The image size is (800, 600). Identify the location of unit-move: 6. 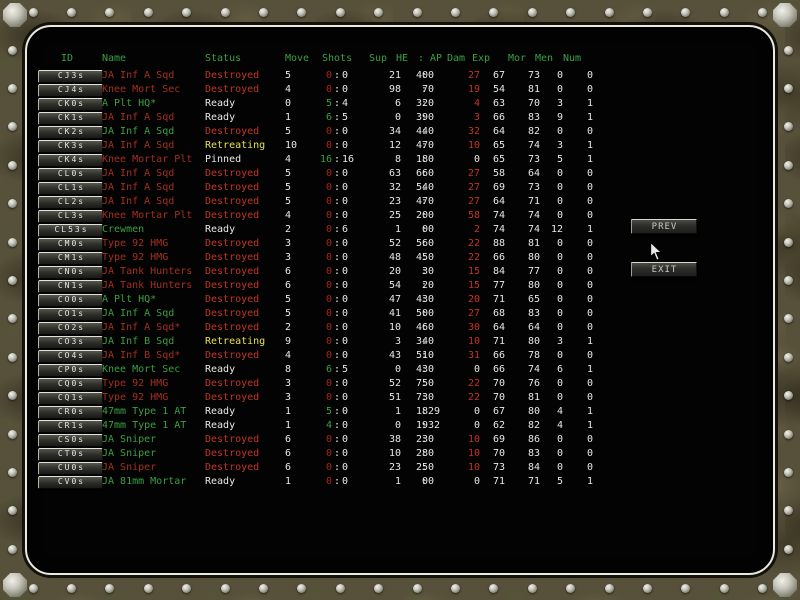
(288, 467).